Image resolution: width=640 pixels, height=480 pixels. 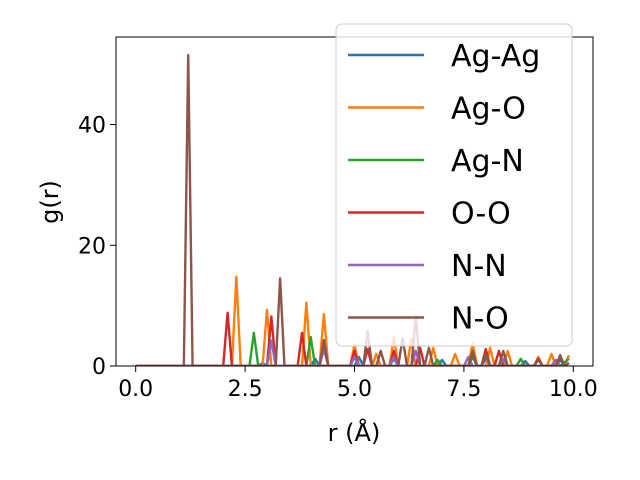 I want to click on legend-label-n-n: N-N, so click(x=479, y=266).